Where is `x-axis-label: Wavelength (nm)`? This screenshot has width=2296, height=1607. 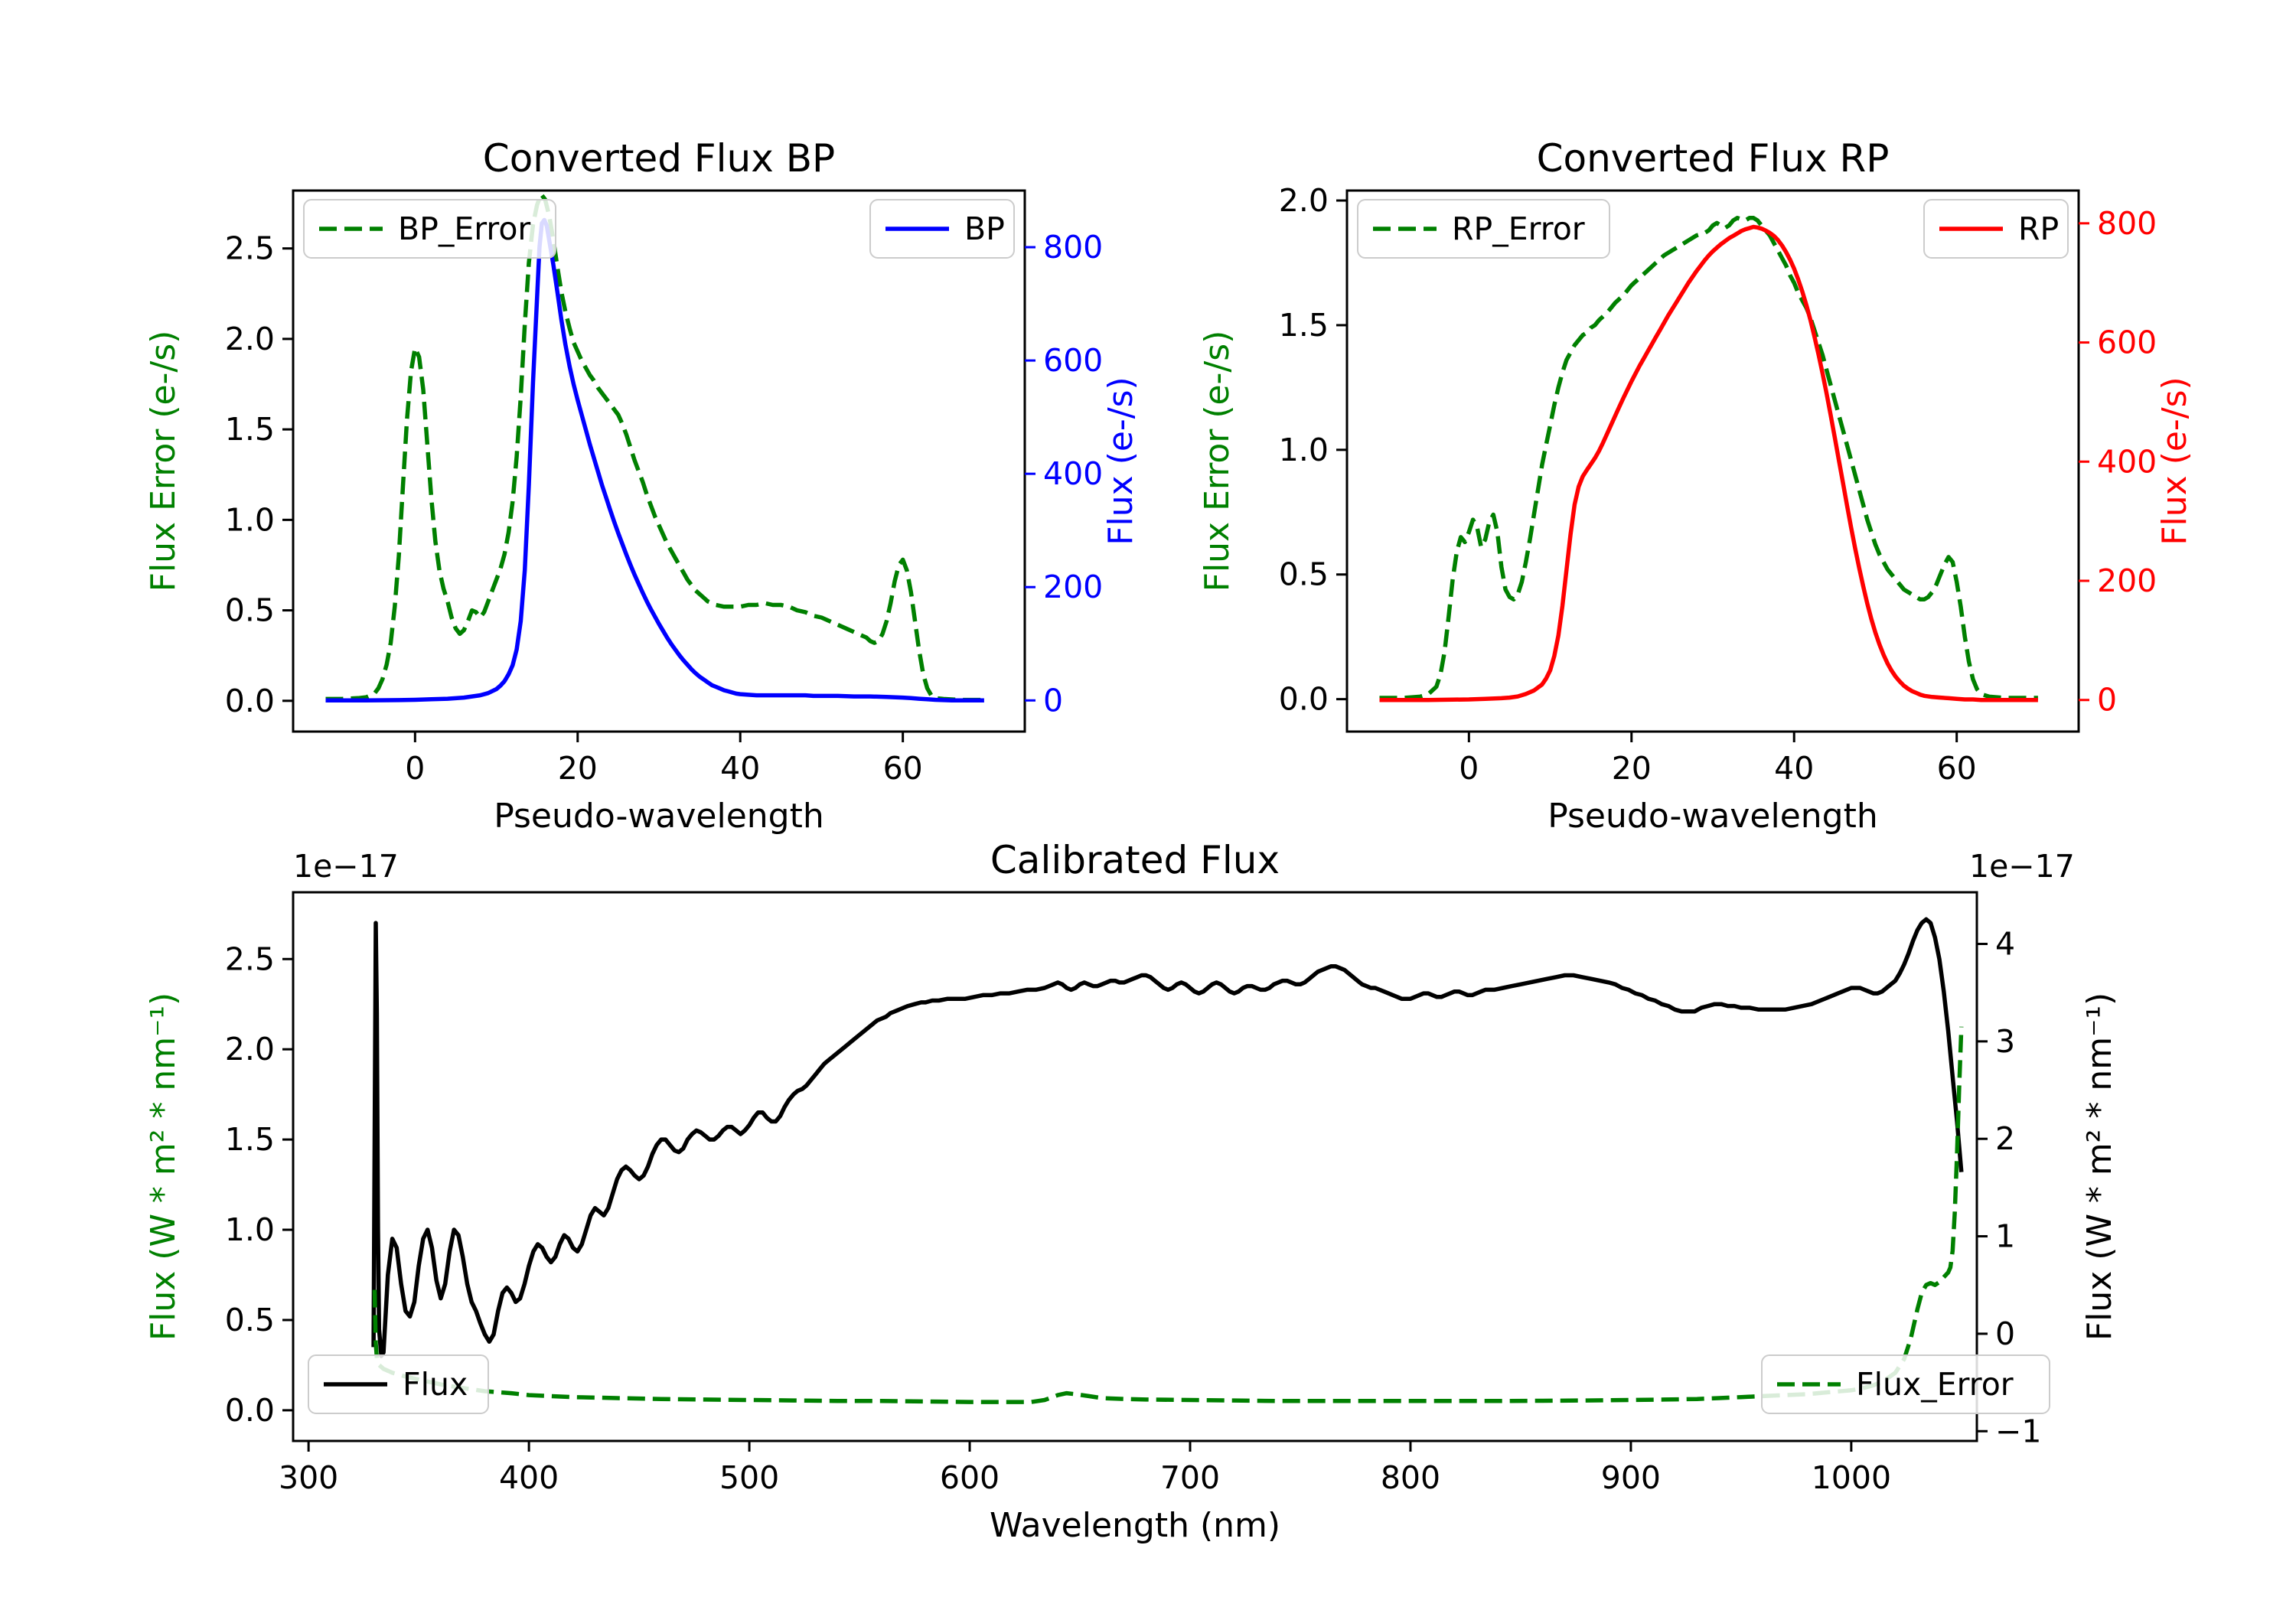
x-axis-label: Wavelength (nm) is located at coordinates (1135, 1526).